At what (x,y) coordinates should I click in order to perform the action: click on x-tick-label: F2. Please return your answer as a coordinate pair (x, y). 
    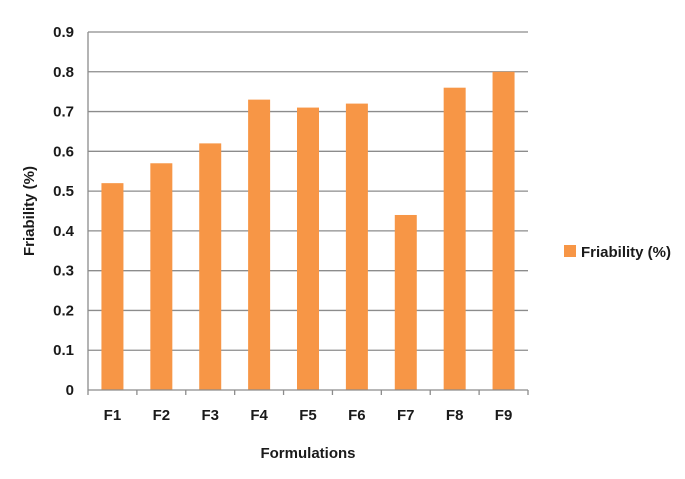
    Looking at the image, I should click on (162, 415).